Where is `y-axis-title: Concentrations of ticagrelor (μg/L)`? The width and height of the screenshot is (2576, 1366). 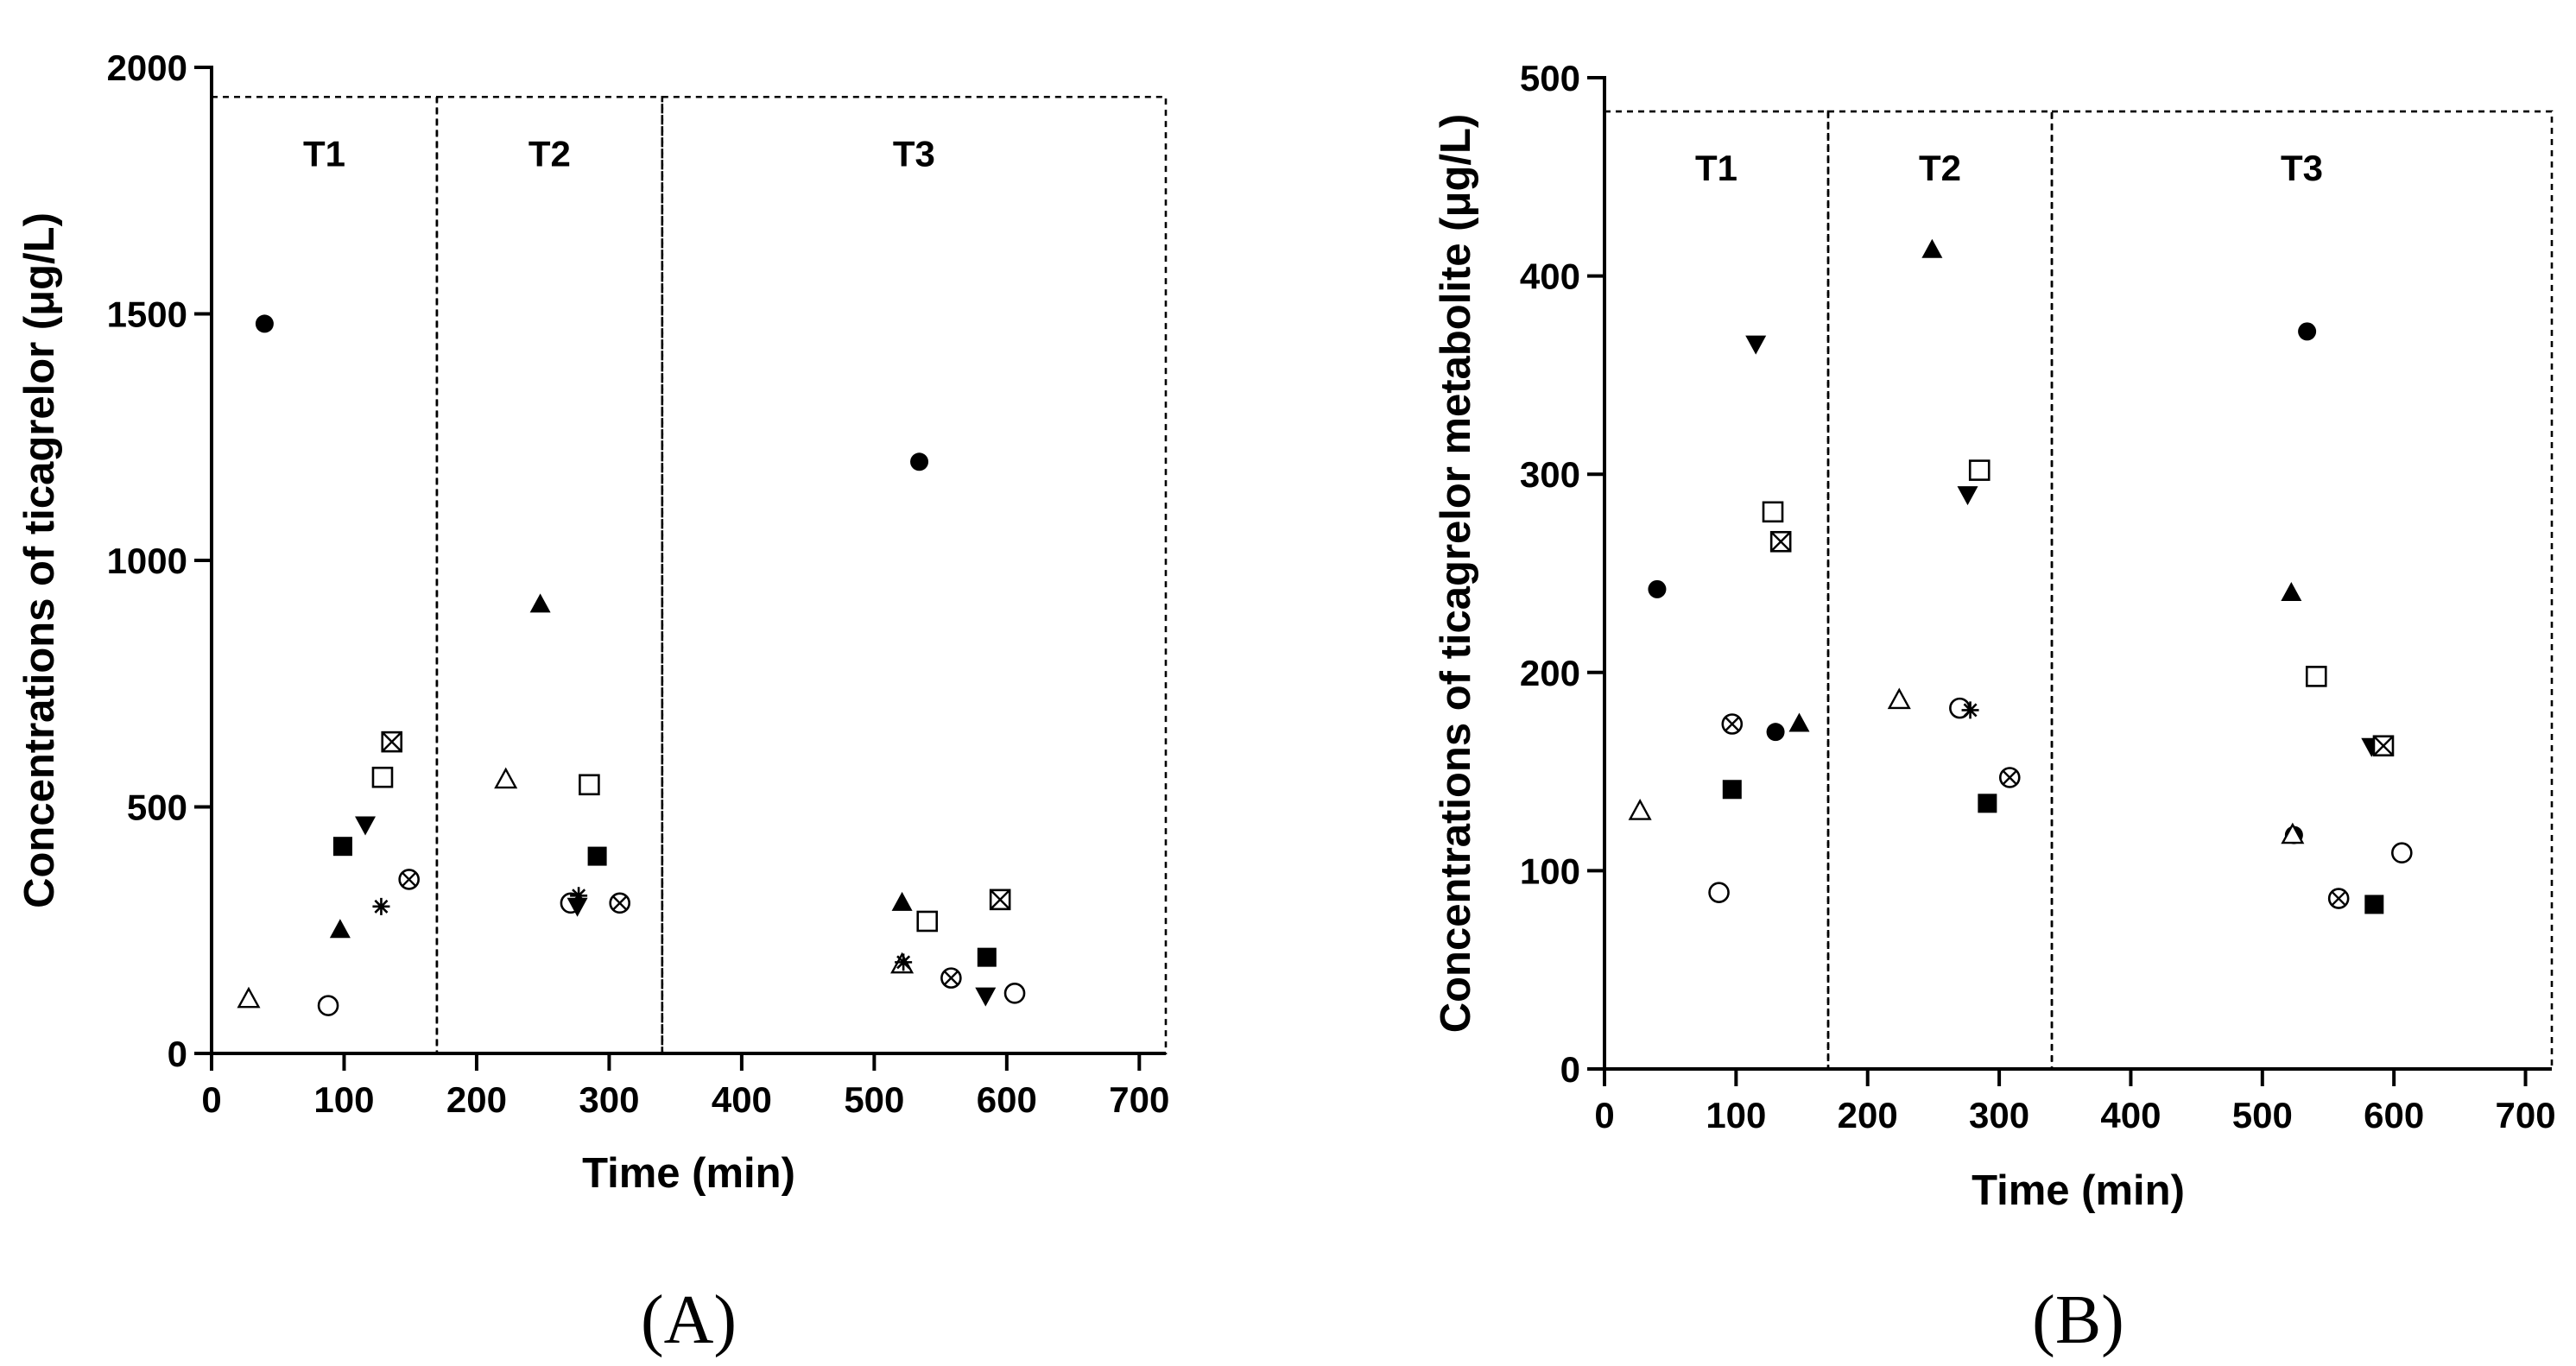 y-axis-title: Concentrations of ticagrelor (μg/L) is located at coordinates (39, 560).